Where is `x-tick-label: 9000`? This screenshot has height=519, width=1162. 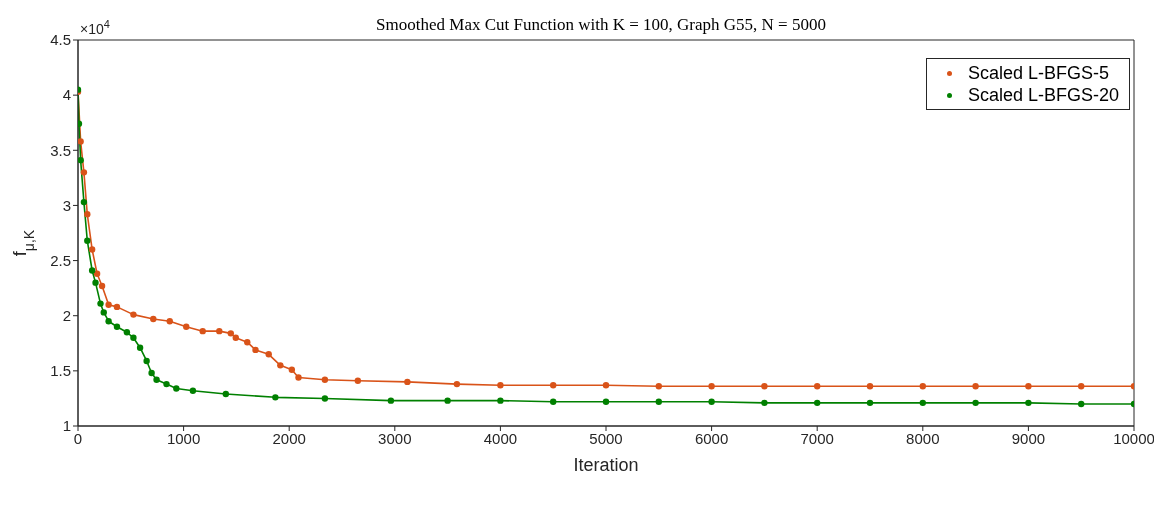
x-tick-label: 9000 is located at coordinates (1028, 438).